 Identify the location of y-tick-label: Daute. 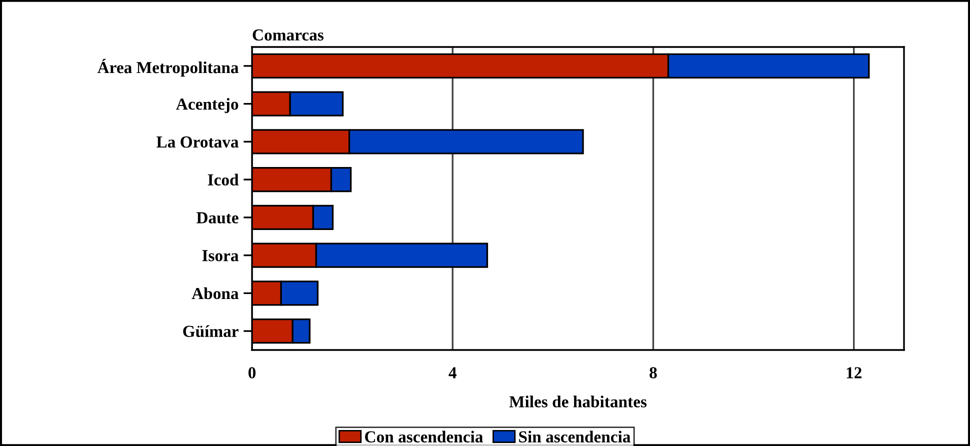
(217, 218).